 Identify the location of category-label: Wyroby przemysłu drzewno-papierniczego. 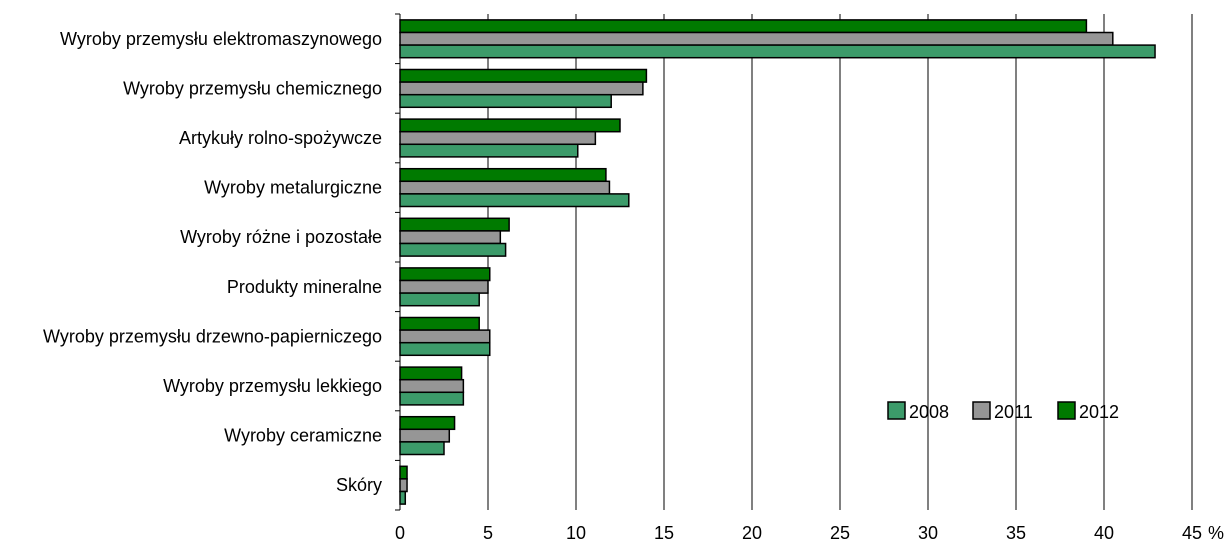
(212, 336).